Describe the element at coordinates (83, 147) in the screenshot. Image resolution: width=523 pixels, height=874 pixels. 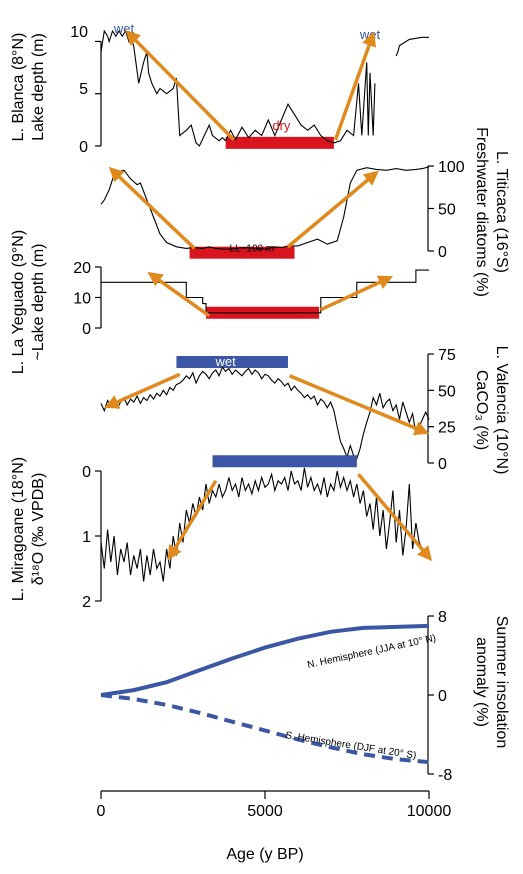
I see `blanca-ytick-0: 0` at that location.